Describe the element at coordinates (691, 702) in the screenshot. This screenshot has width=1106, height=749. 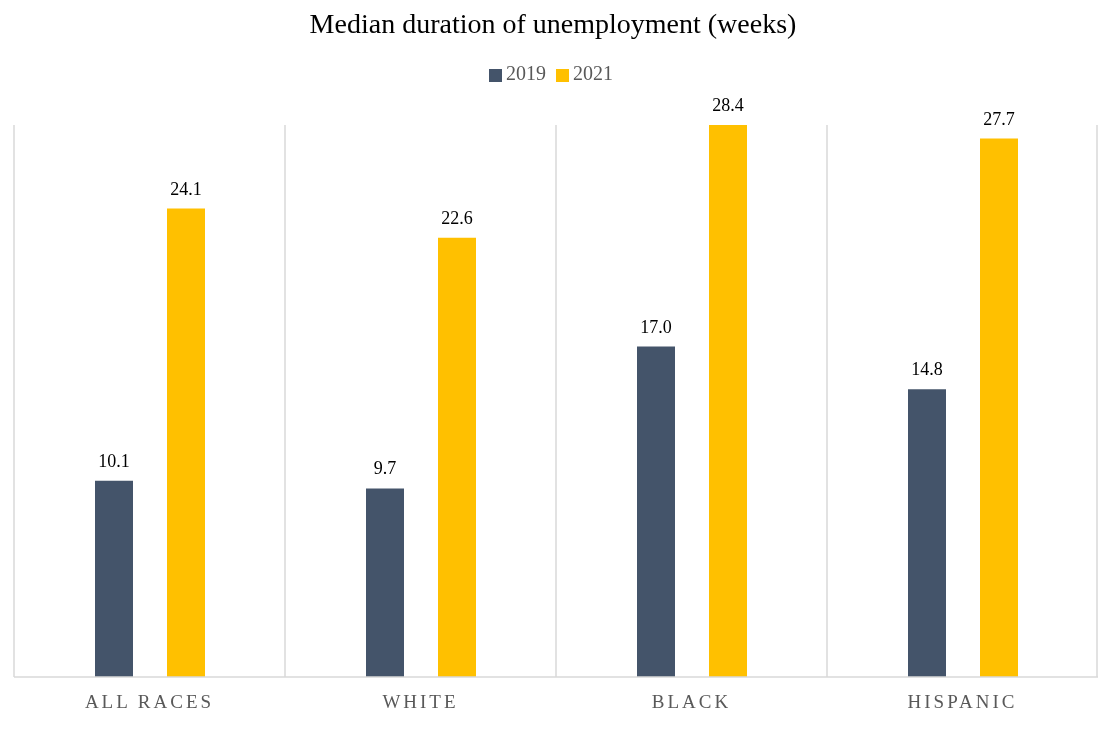
I see `x-tick-label: BLACK` at that location.